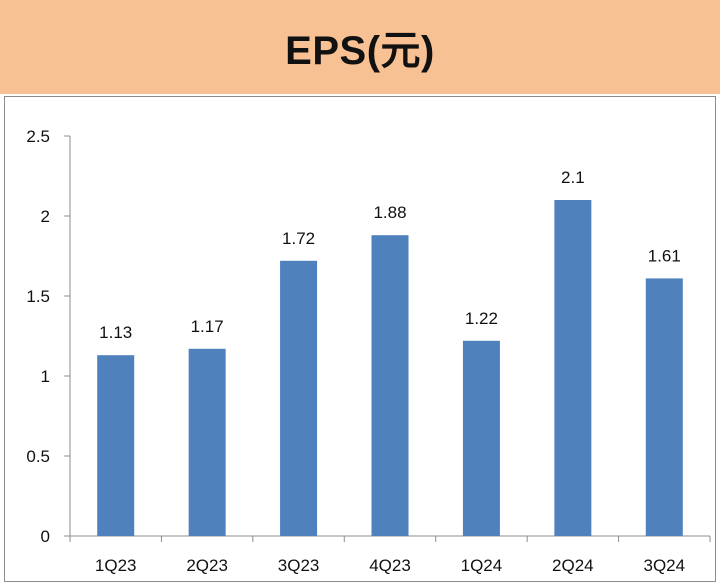 The image size is (720, 586). What do you see at coordinates (360, 51) in the screenshot?
I see `chart-title: EPS(元)` at bounding box center [360, 51].